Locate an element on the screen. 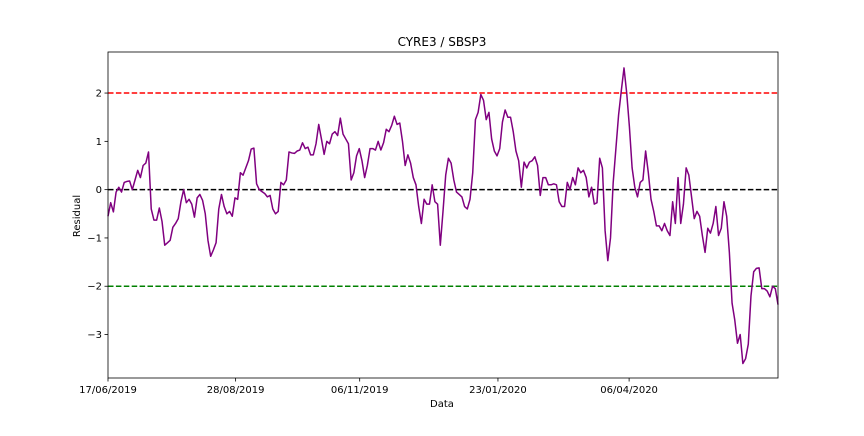  chart-title: CYRE3 / SBSP3 is located at coordinates (442, 42).